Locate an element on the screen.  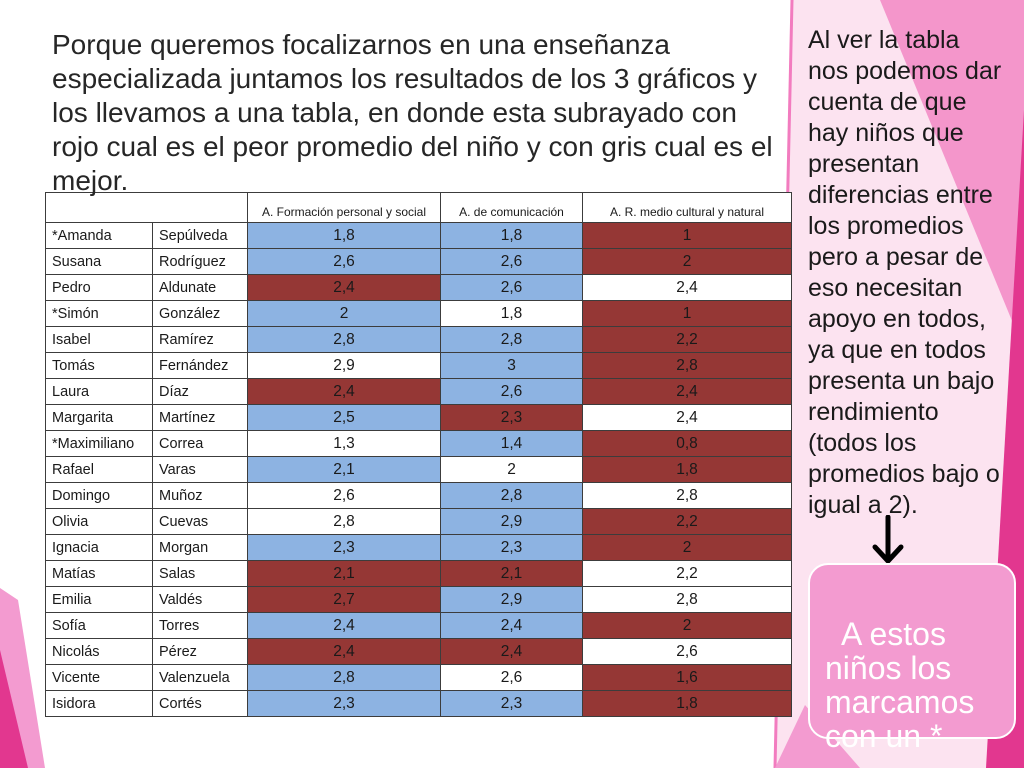
student-last-name: Morgan is located at coordinates (200, 547).